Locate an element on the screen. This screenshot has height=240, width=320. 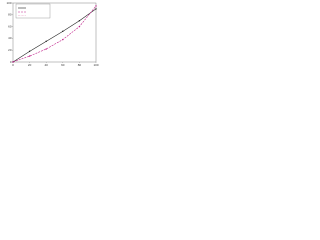
y-tick-label: 0 is located at coordinates (11, 62).